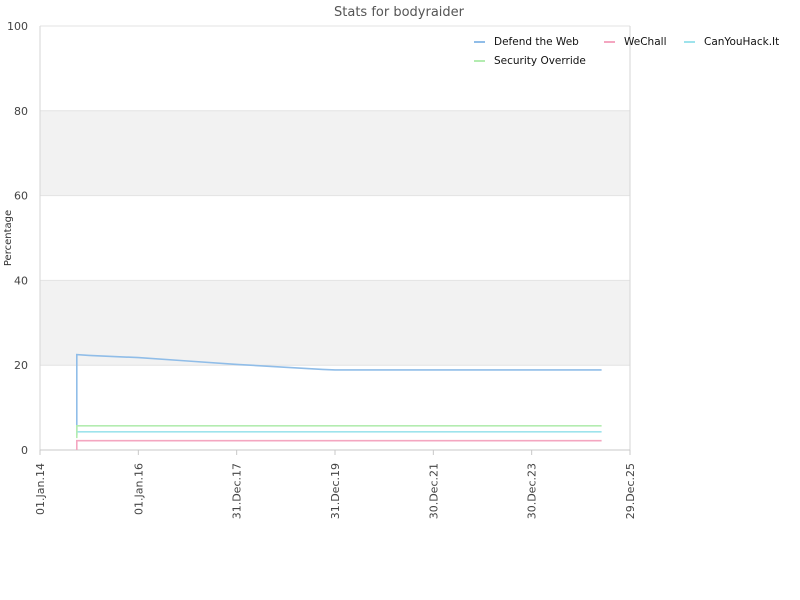 This screenshot has width=800, height=600. I want to click on x-tick-label-6: 29.Dec.25, so click(630, 491).